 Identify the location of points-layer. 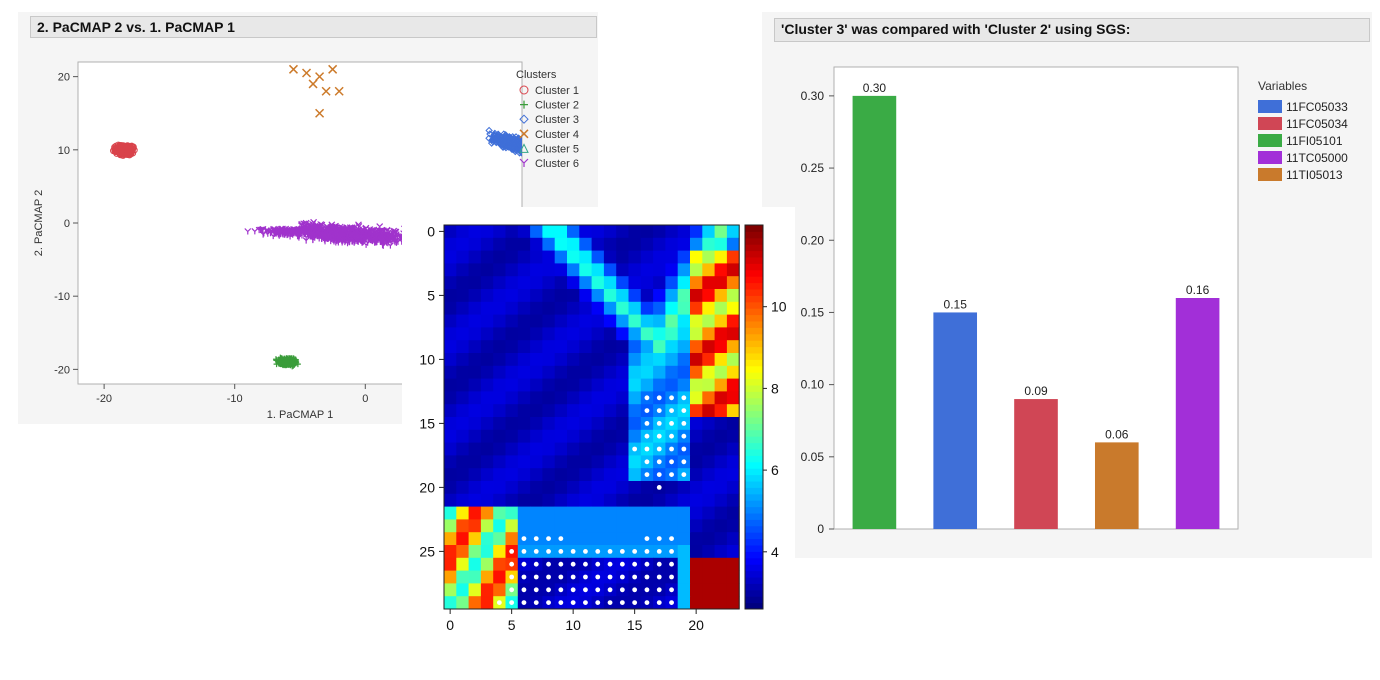
(322, 217).